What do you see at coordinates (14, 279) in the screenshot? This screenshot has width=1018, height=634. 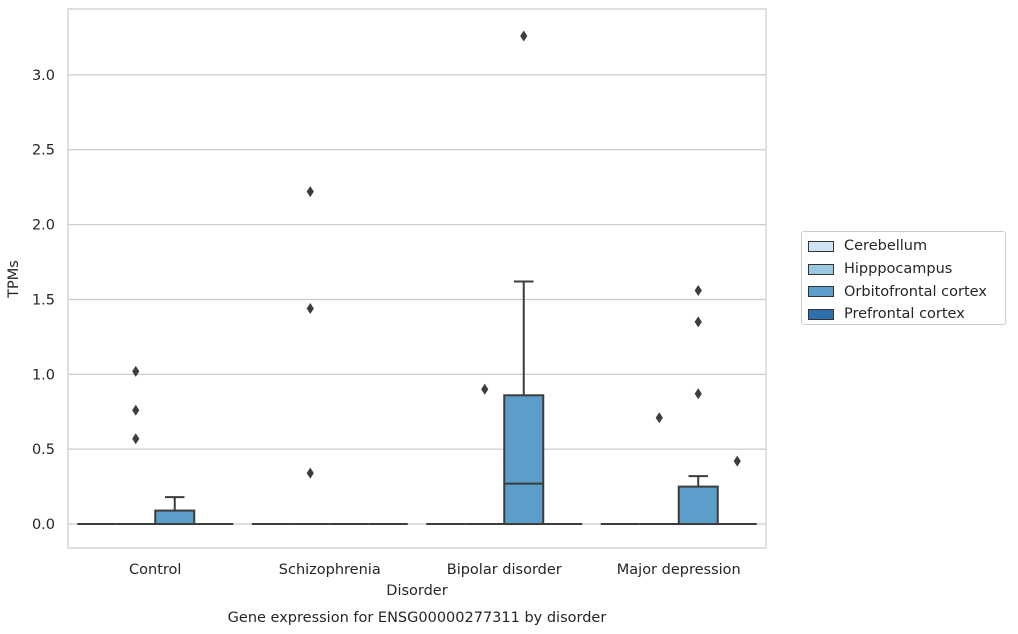 I see `y-axis-label: TPMs` at bounding box center [14, 279].